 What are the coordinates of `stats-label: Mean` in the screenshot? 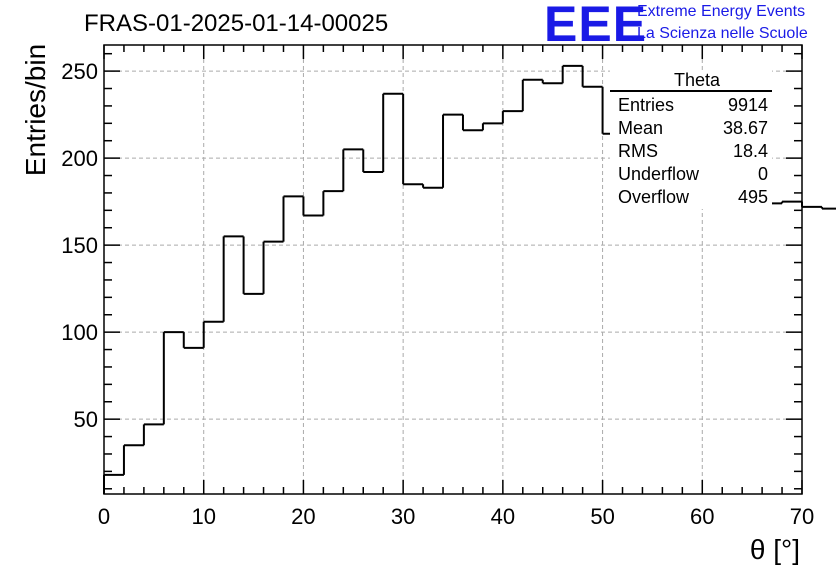 It's located at (641, 128).